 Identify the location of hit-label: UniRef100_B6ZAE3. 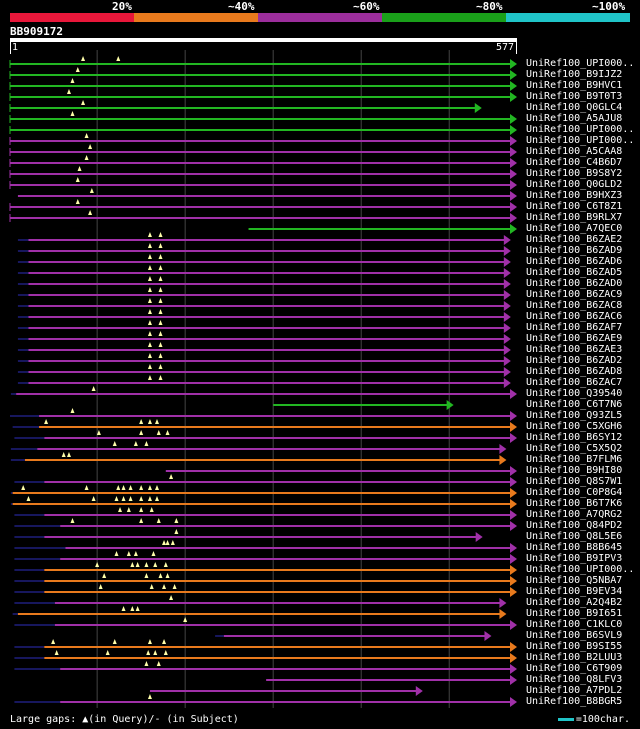
(574, 349).